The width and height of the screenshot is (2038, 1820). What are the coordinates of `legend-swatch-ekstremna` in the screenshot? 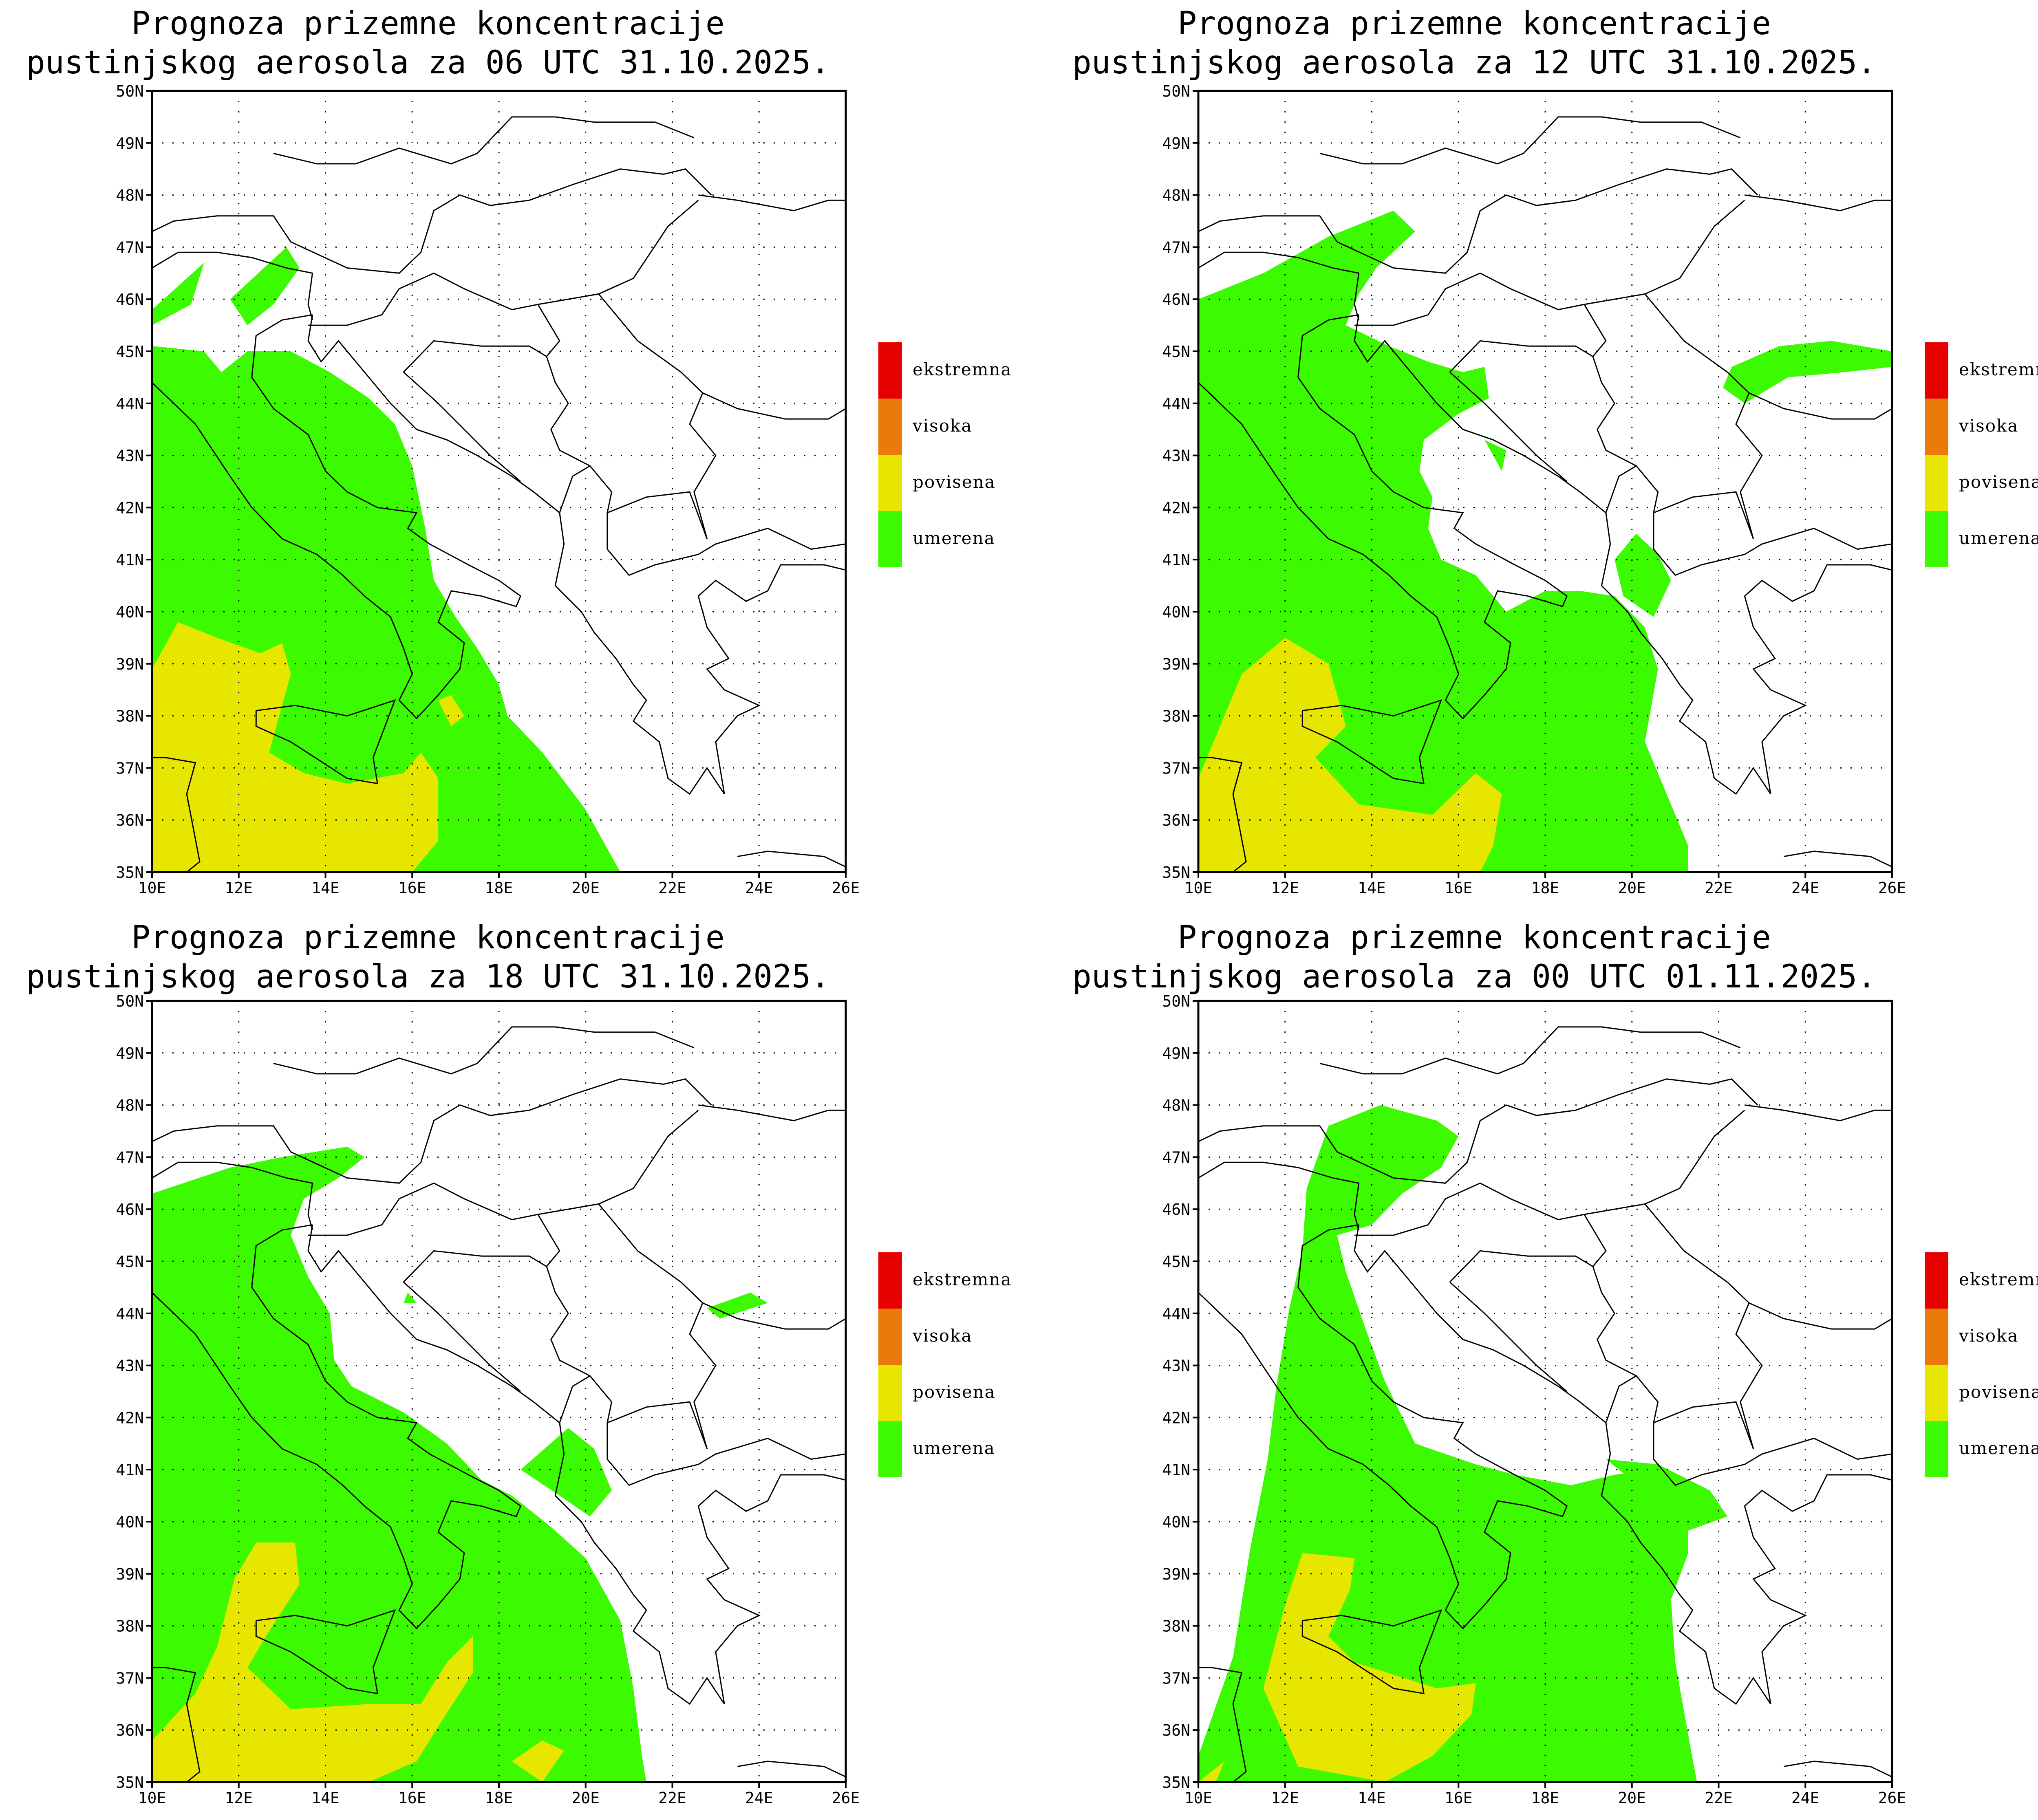 It's located at (890, 371).